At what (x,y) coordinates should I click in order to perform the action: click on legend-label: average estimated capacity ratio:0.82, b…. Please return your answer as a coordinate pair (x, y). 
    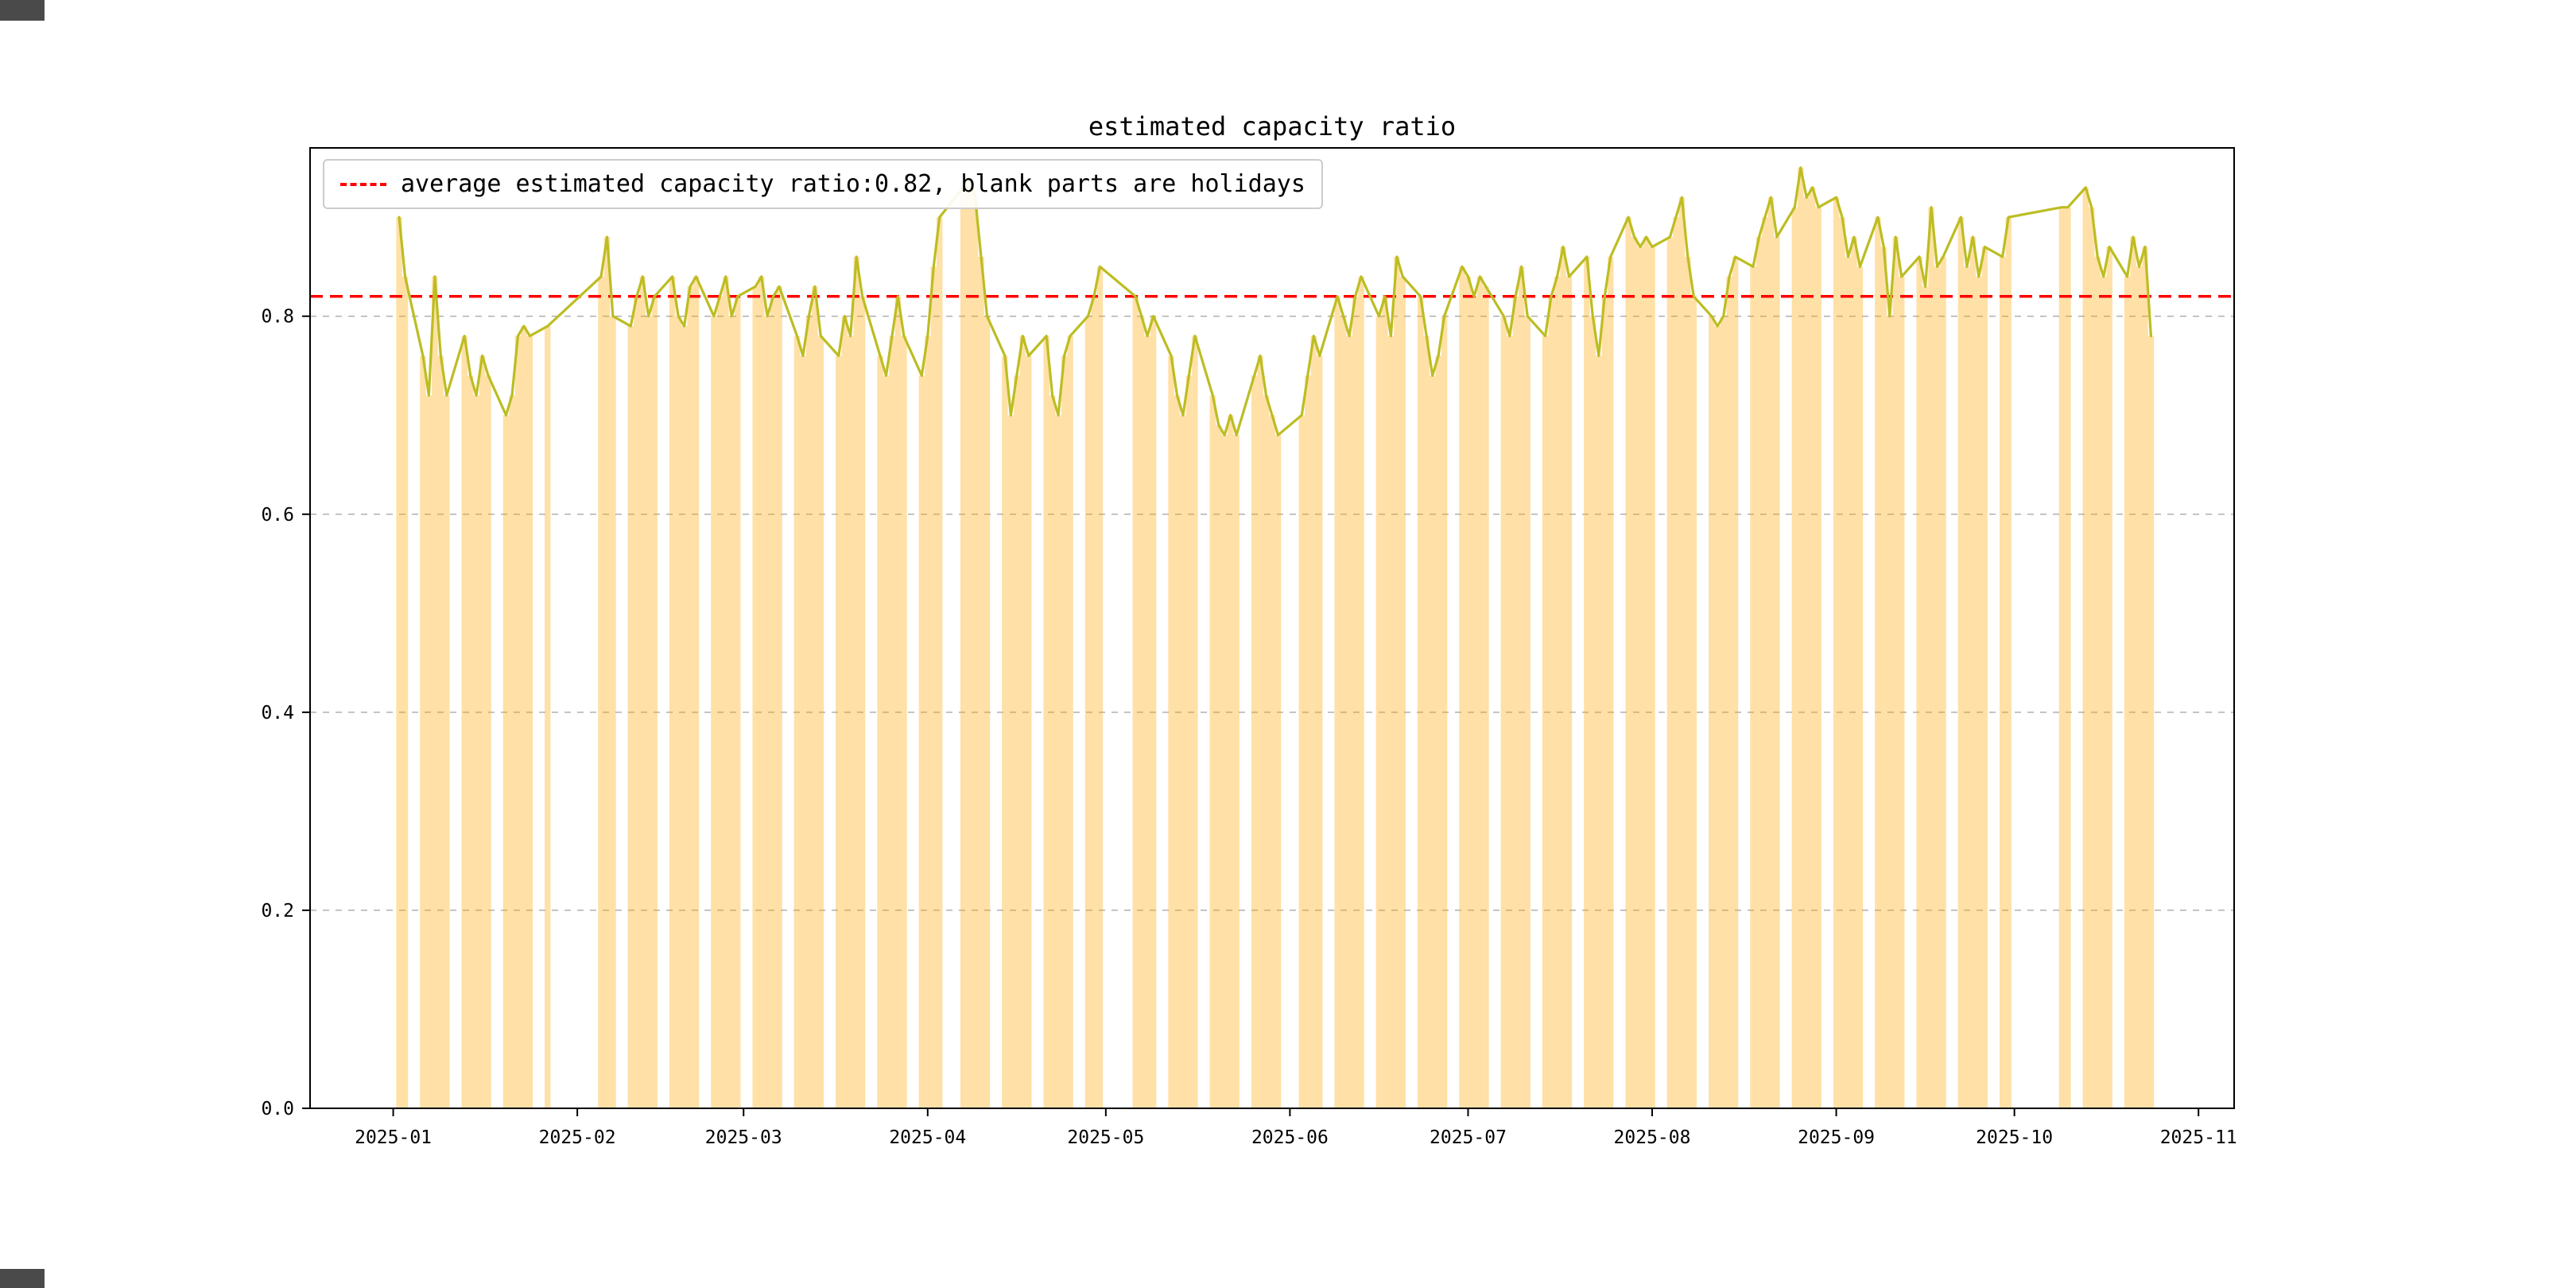
    Looking at the image, I should click on (853, 184).